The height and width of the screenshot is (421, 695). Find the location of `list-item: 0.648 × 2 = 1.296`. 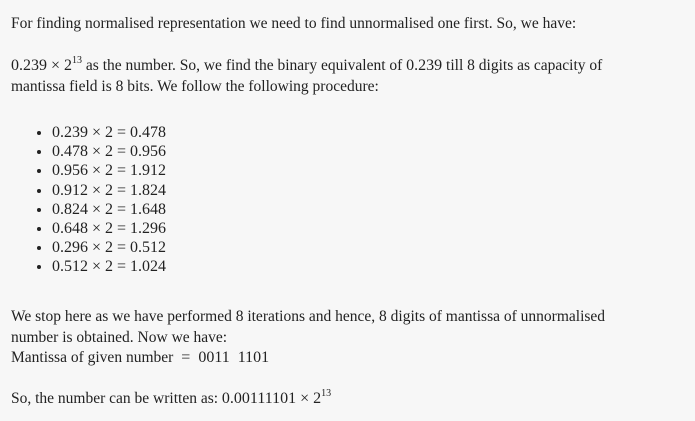

list-item: 0.648 × 2 = 1.296 is located at coordinates (109, 228).